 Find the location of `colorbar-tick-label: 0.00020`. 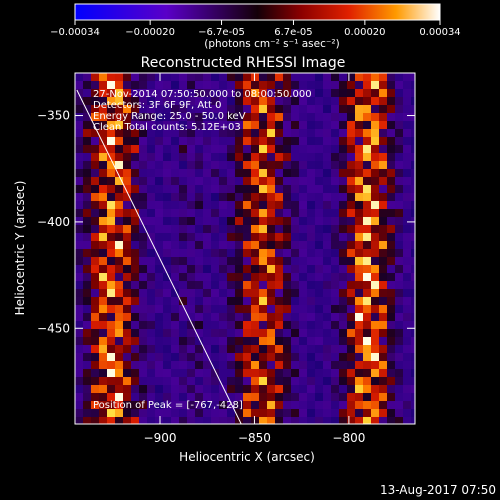

colorbar-tick-label: 0.00020 is located at coordinates (364, 32).